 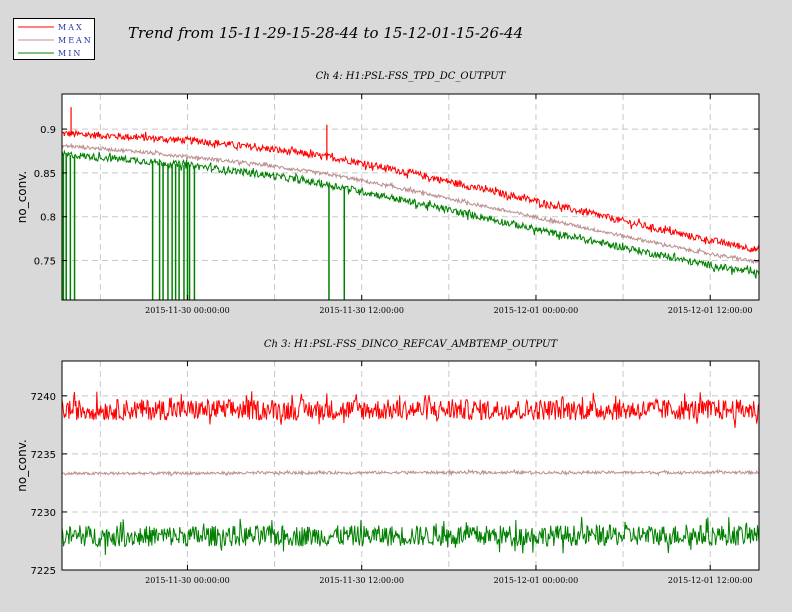 I want to click on ytick-label: 7240, so click(x=43, y=397).